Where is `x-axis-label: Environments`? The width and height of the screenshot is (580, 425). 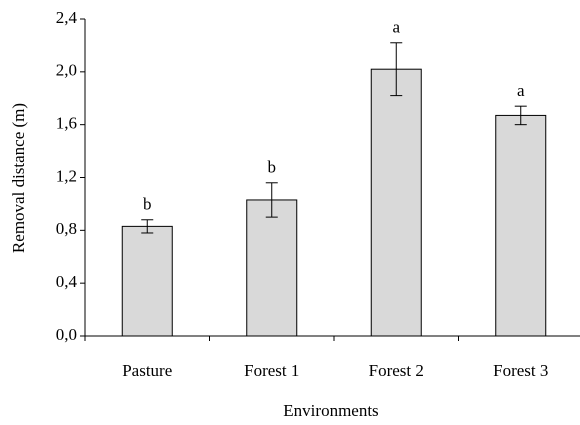 x-axis-label: Environments is located at coordinates (330, 410).